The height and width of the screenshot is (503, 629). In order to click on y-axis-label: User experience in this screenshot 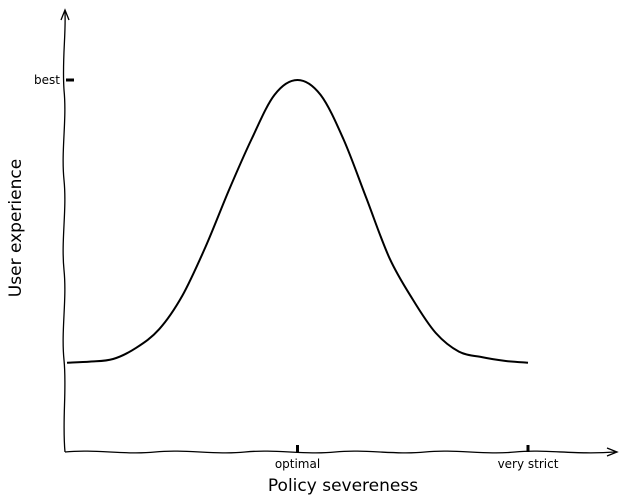, I will do `click(16, 228)`.